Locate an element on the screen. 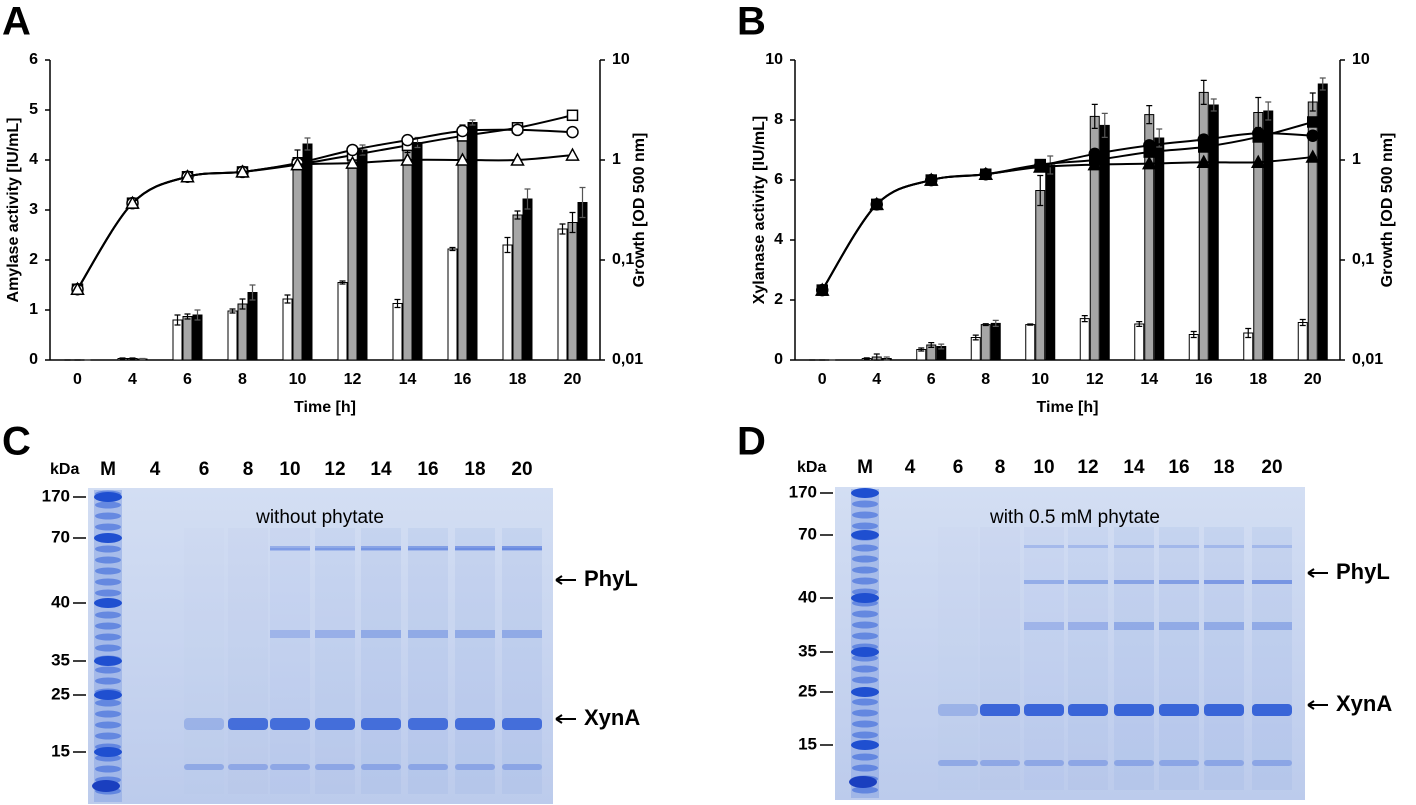  x-tick-label: 10 is located at coordinates (1040, 379).